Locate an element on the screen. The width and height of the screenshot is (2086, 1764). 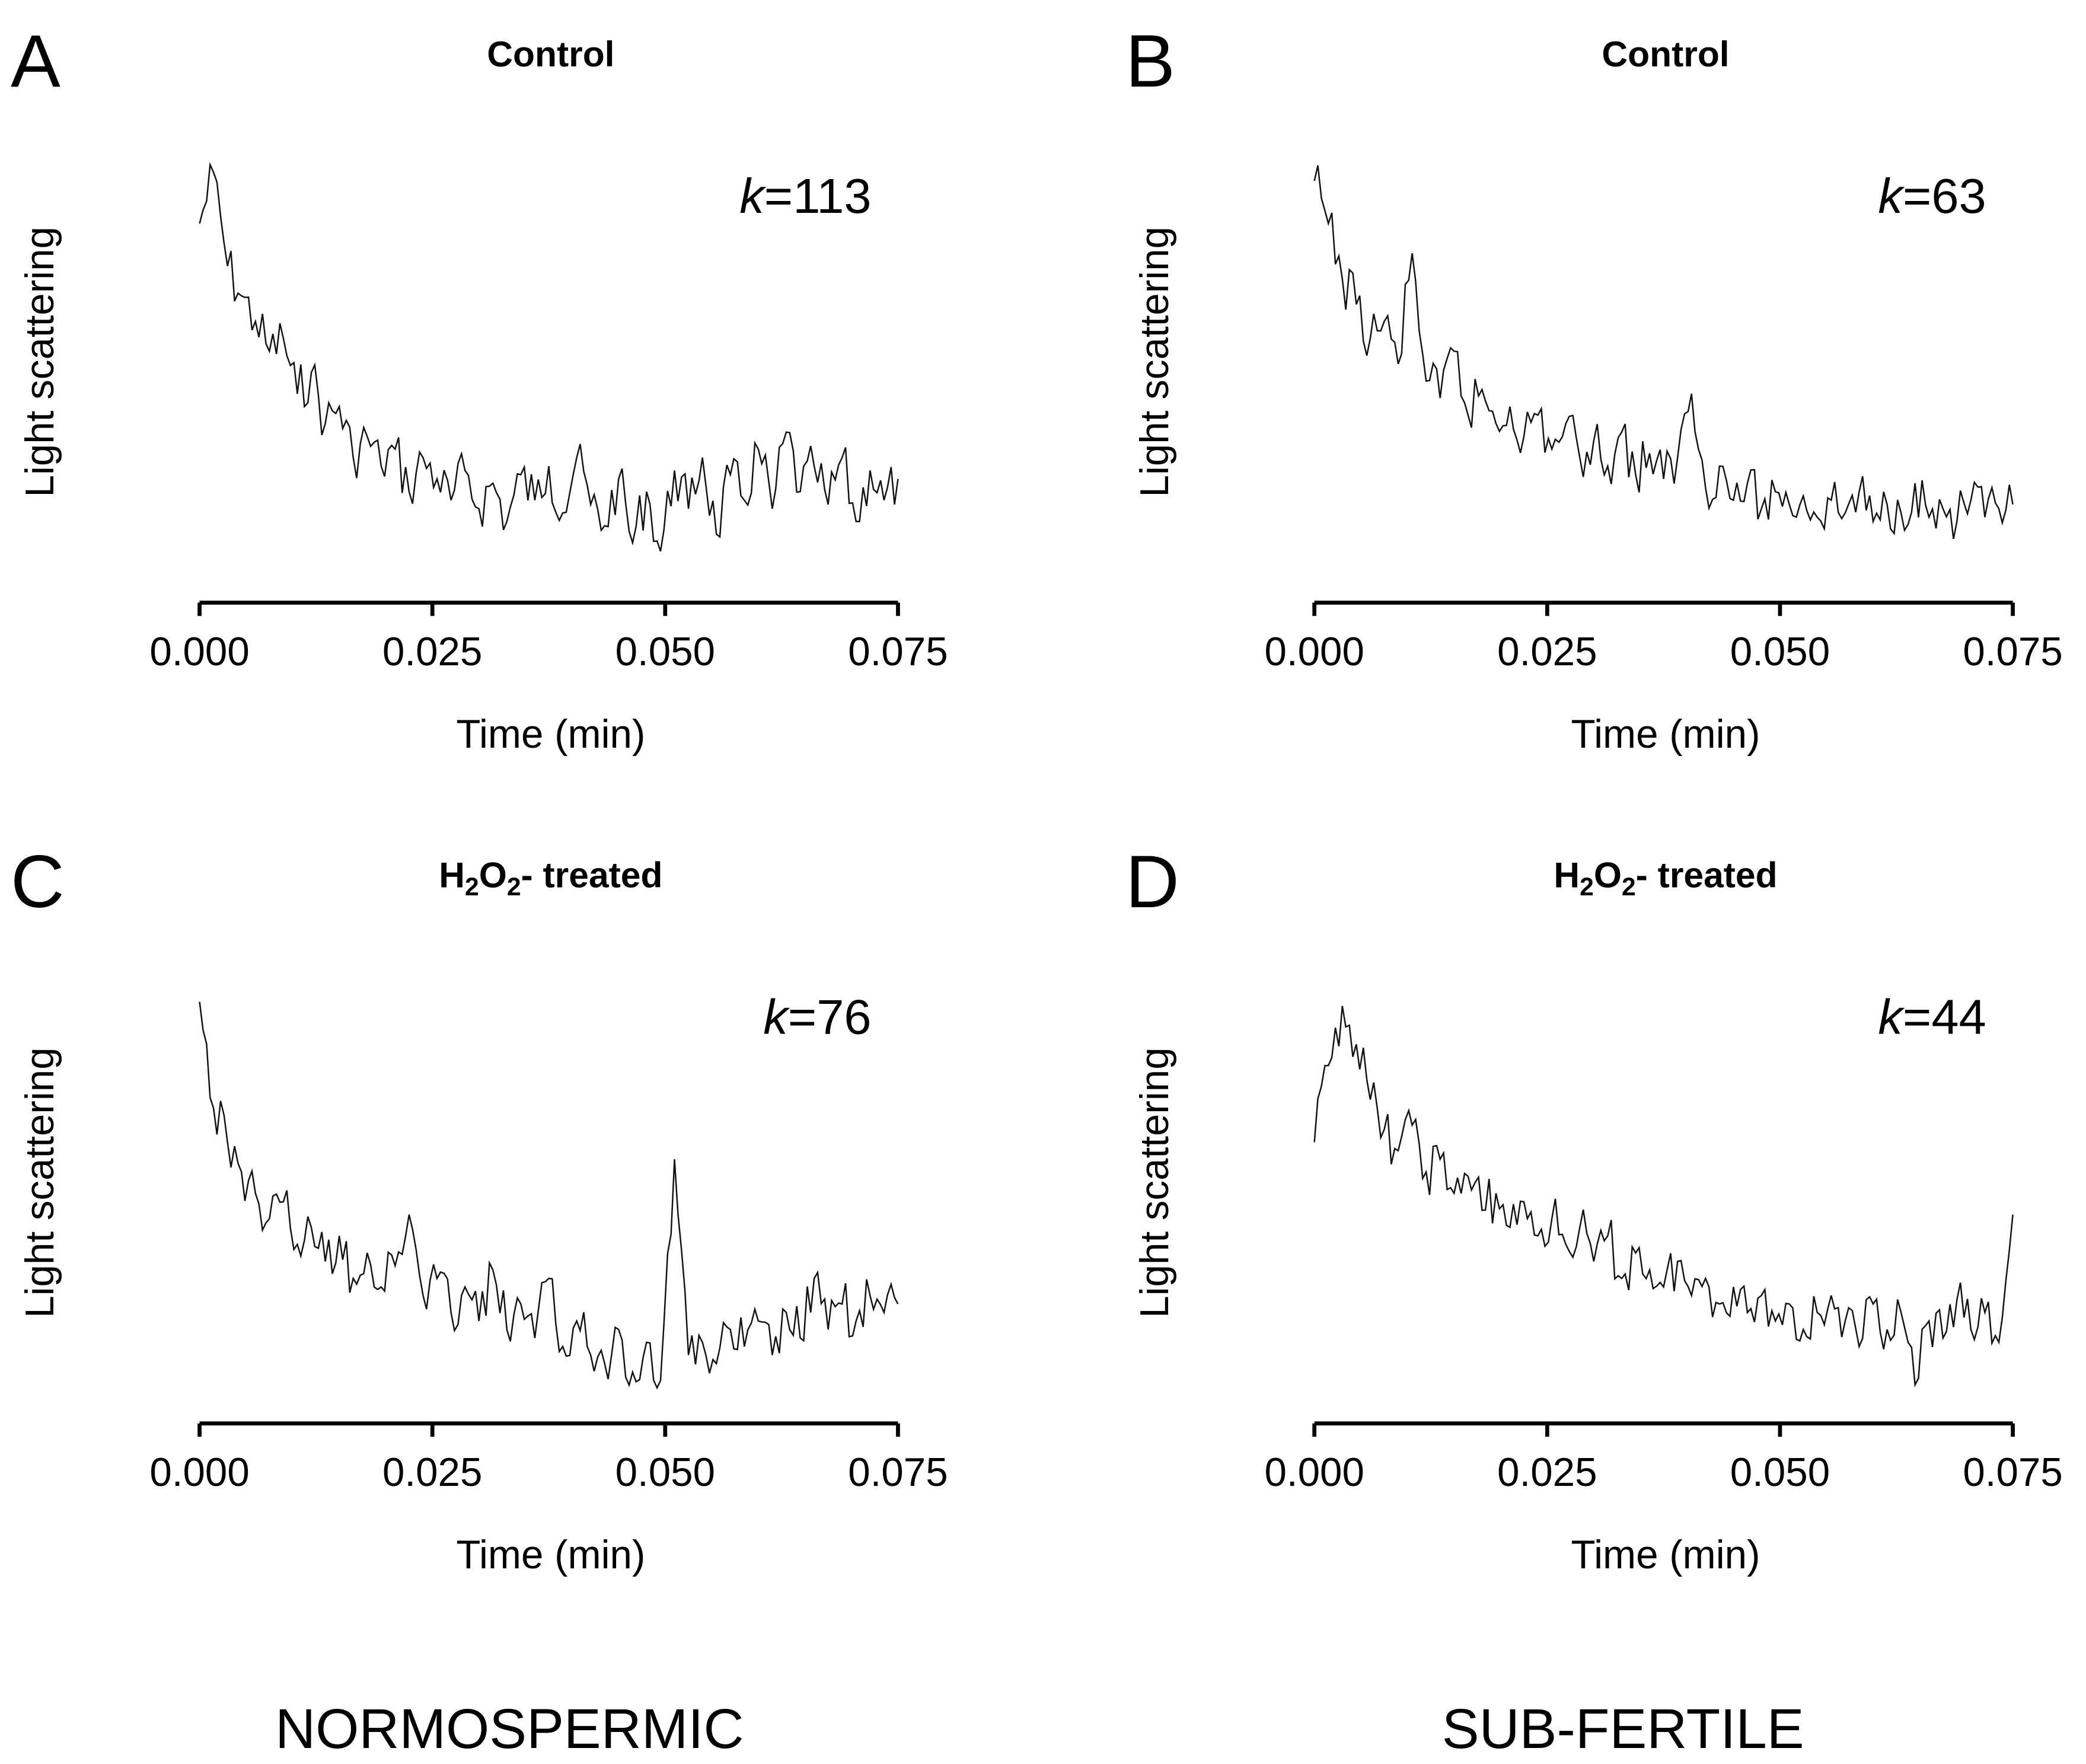
k-annotation: k=76 is located at coordinates (817, 1016).